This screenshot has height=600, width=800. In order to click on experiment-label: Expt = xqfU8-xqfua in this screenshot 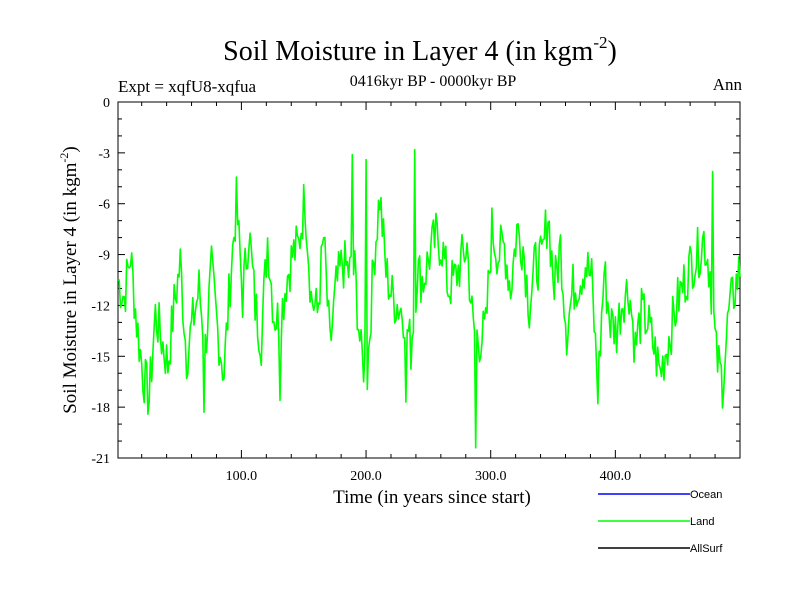, I will do `click(187, 86)`.